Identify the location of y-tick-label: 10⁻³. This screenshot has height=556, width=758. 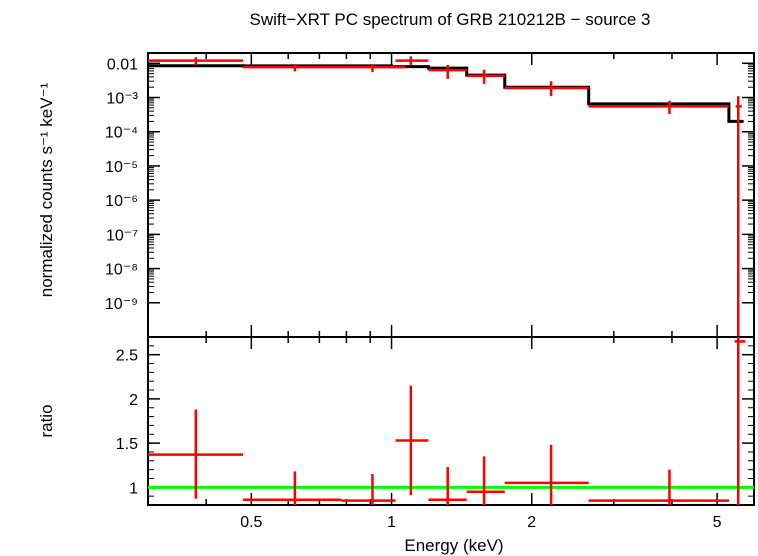
(122, 99).